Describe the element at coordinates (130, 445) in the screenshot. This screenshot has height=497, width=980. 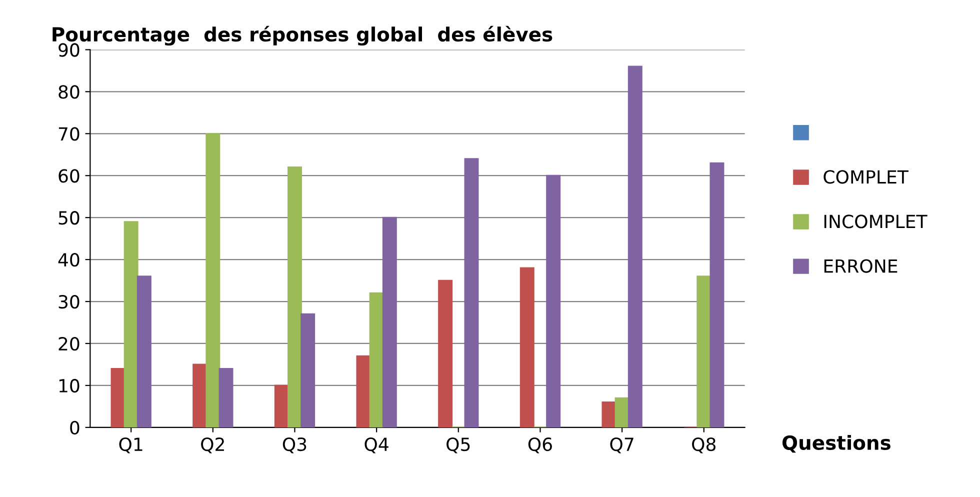
I see `x-tick-label: Q1` at that location.